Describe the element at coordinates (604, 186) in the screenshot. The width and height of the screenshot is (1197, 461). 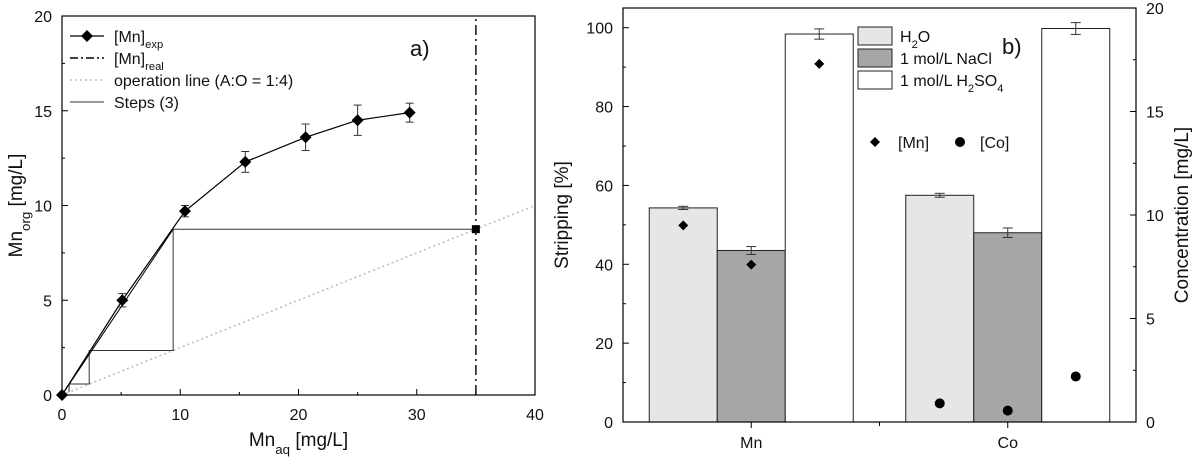
I see `y-tick-label-3: 60` at that location.